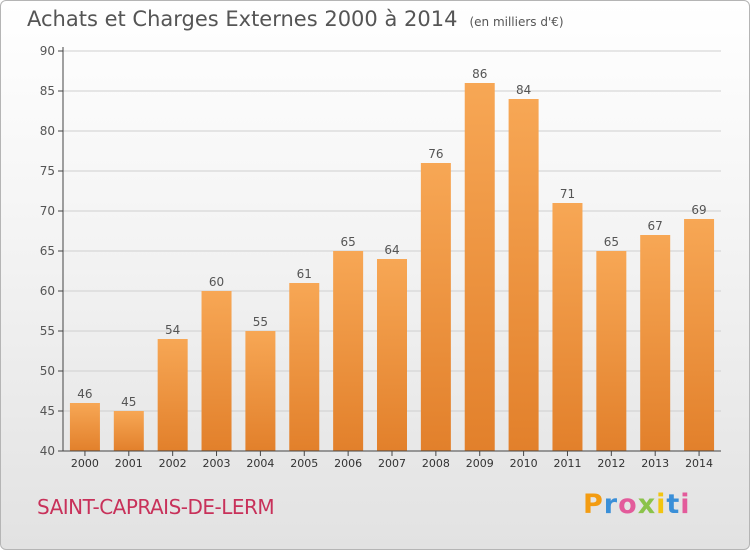 The width and height of the screenshot is (750, 550). Describe the element at coordinates (242, 19) in the screenshot. I see `chart-title-text: Achats et Charges Externes 2000 à 2014` at that location.